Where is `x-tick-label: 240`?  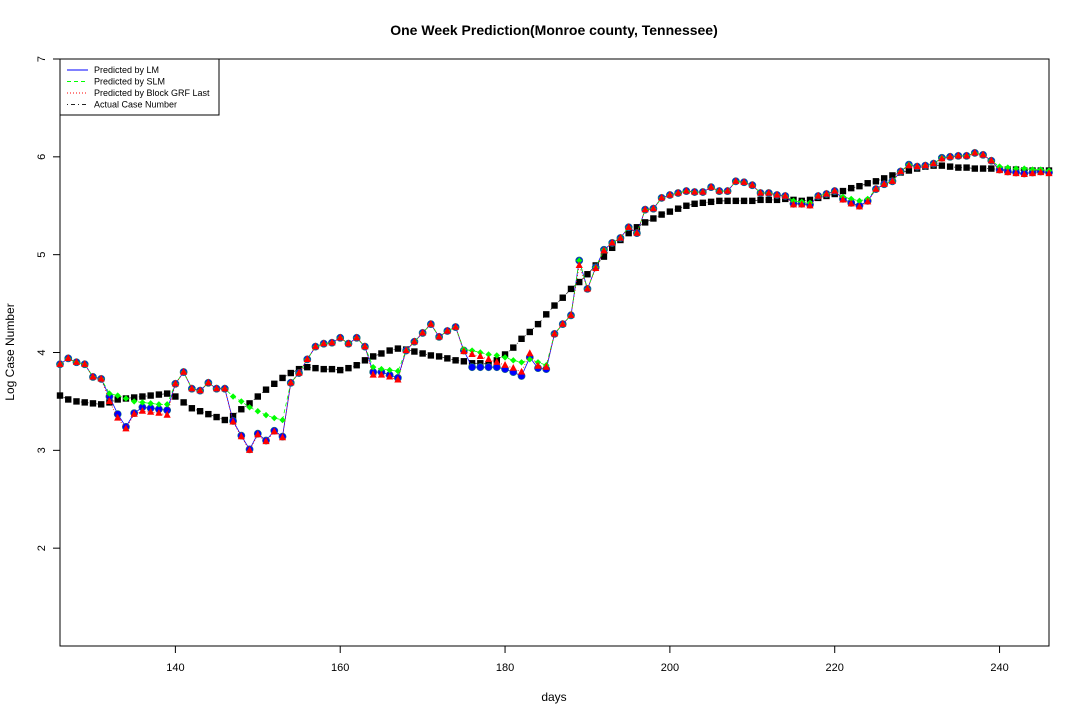 x-tick-label: 240 is located at coordinates (999, 668).